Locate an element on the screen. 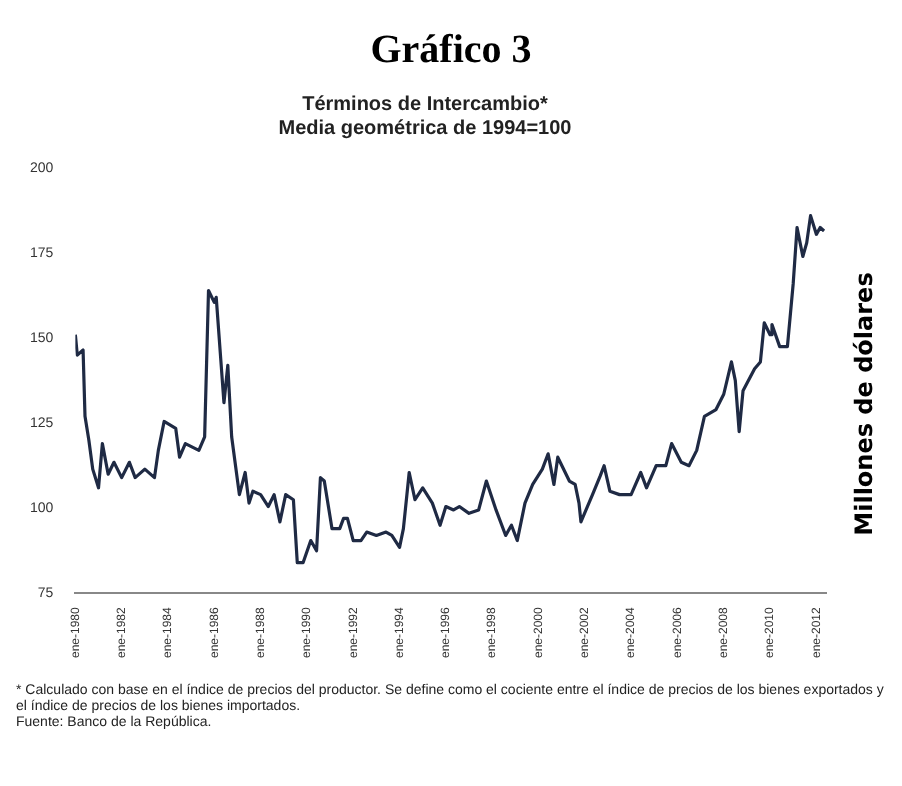  text: Gráfico 3 is located at coordinates (451, 51).